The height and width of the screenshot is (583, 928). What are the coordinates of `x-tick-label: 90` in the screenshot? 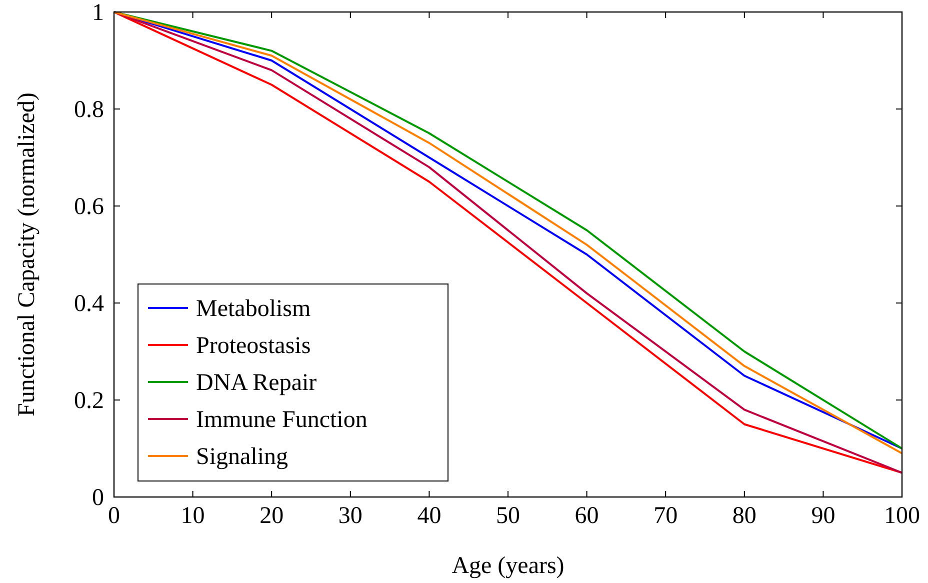 It's located at (823, 516).